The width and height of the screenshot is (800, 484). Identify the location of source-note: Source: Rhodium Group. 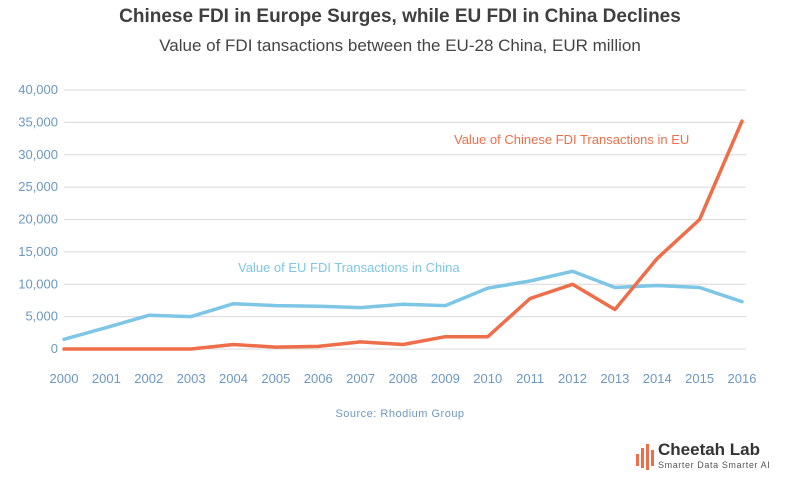
(400, 414).